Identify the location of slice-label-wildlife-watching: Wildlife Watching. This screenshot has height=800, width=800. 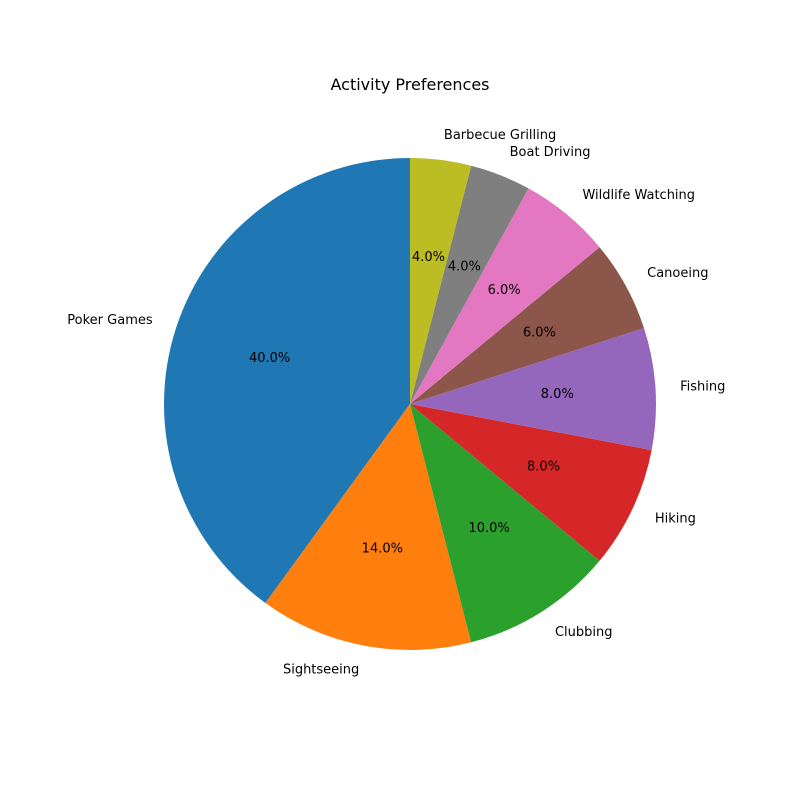
(638, 195).